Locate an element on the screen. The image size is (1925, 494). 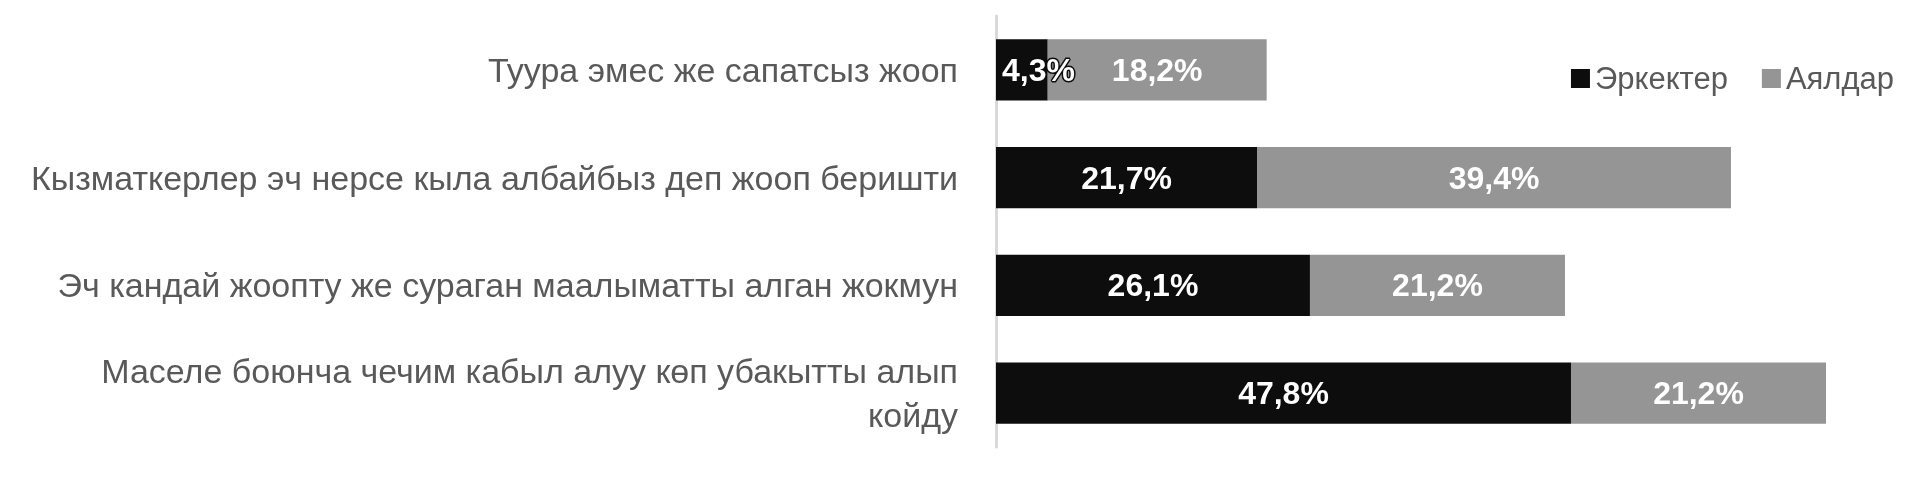
data-label: 47,8% is located at coordinates (1283, 393).